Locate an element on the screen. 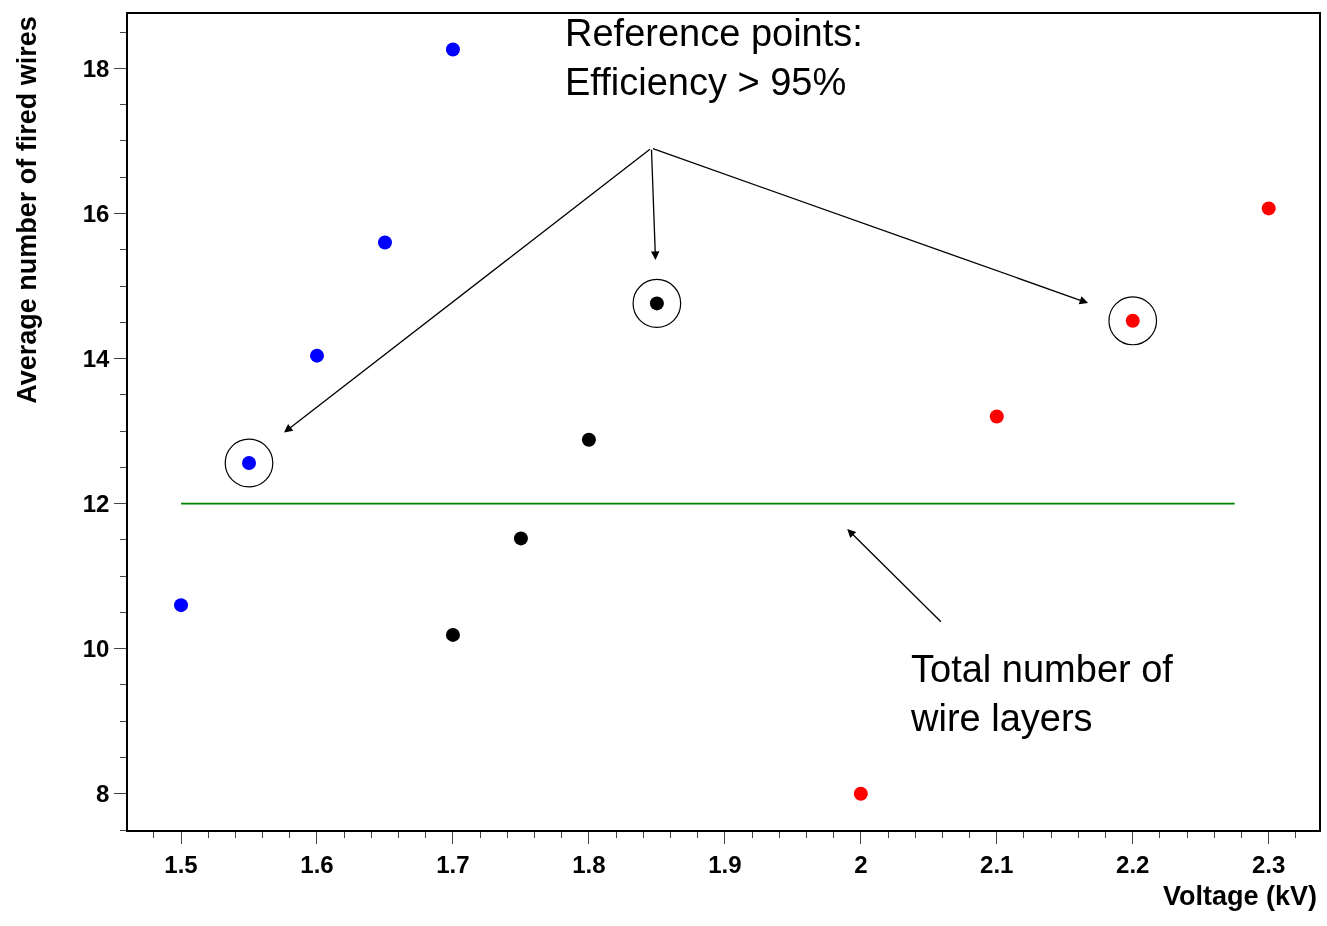  y-tick-label: 8 is located at coordinates (103, 794).